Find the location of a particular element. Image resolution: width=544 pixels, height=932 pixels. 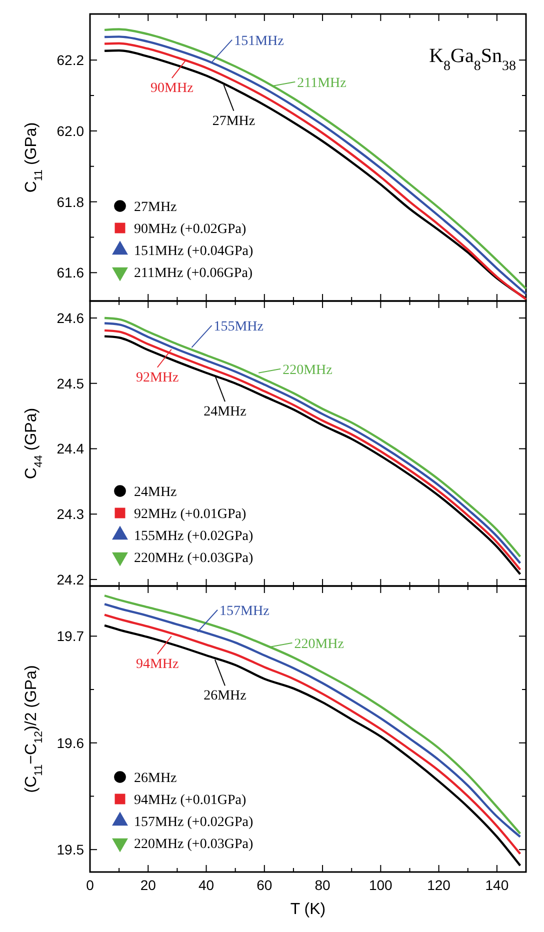

y-tick-label: 61.8 is located at coordinates (70, 202).